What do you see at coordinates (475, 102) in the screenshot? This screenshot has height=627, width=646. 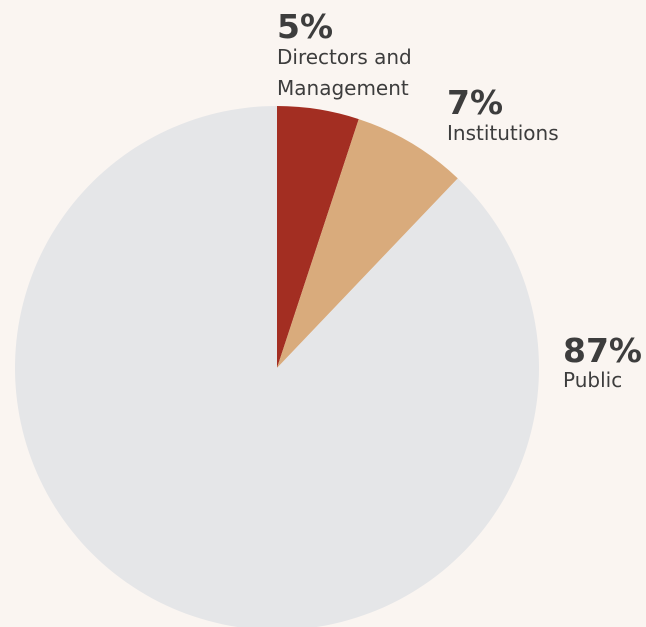 I see `slice-value-label: 7%` at bounding box center [475, 102].